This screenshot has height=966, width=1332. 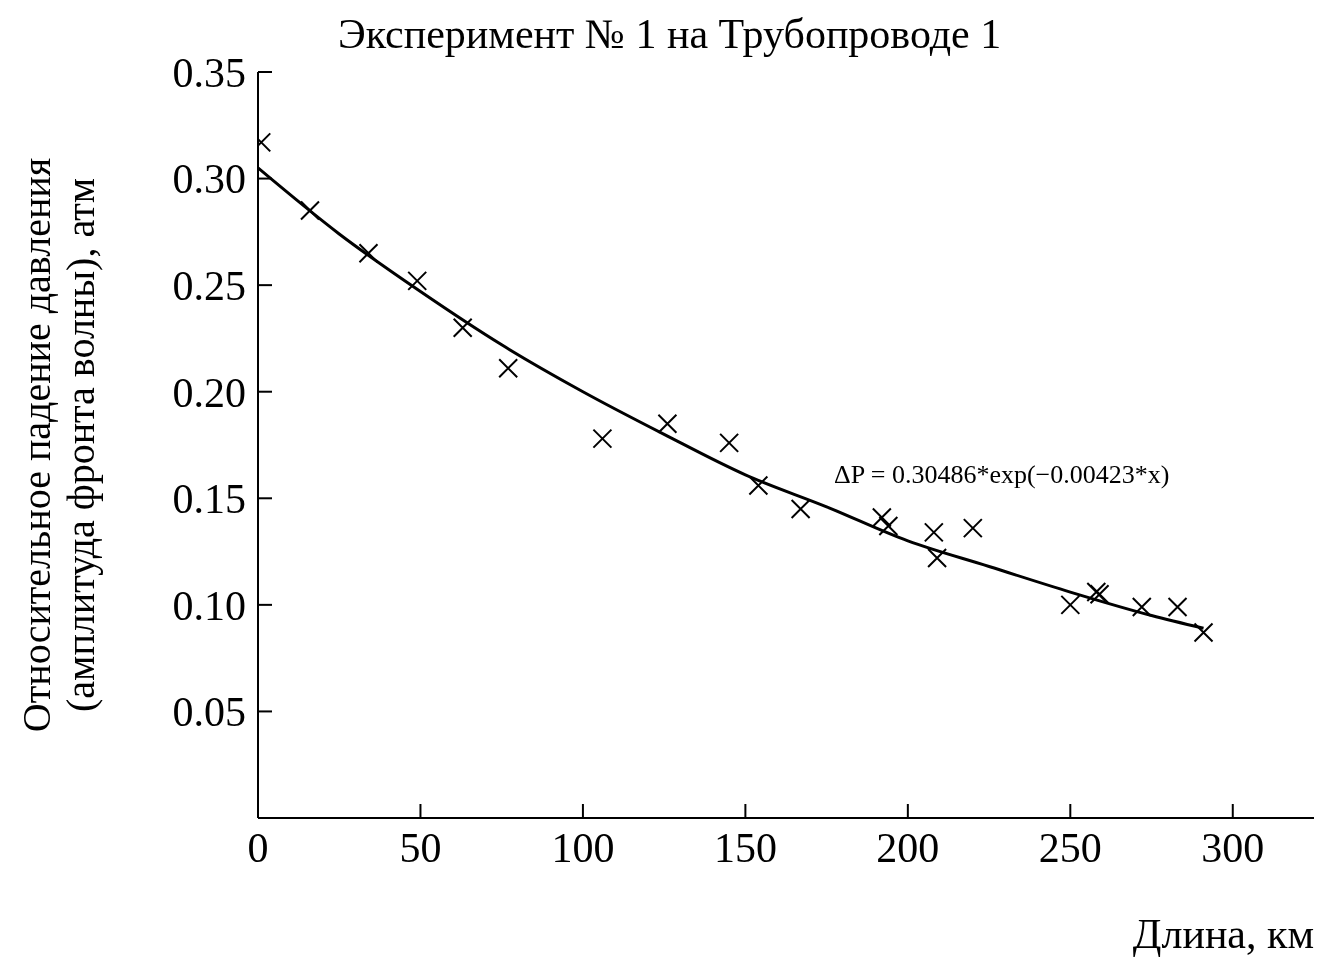 I want to click on x-tick-label: 50, so click(x=420, y=847).